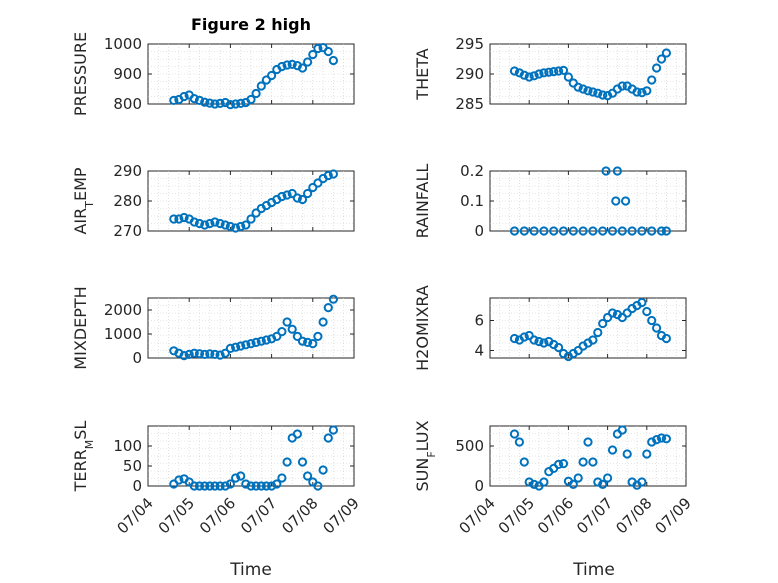 The height and width of the screenshot is (583, 778). I want to click on y-tick-label: 285, so click(469, 104).